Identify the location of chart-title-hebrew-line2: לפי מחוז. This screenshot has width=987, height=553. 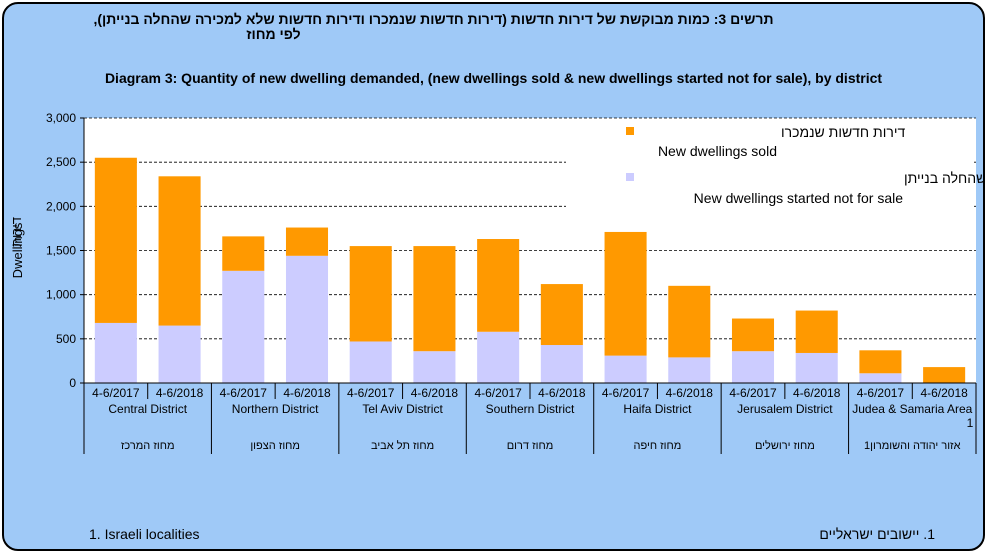
(273, 34).